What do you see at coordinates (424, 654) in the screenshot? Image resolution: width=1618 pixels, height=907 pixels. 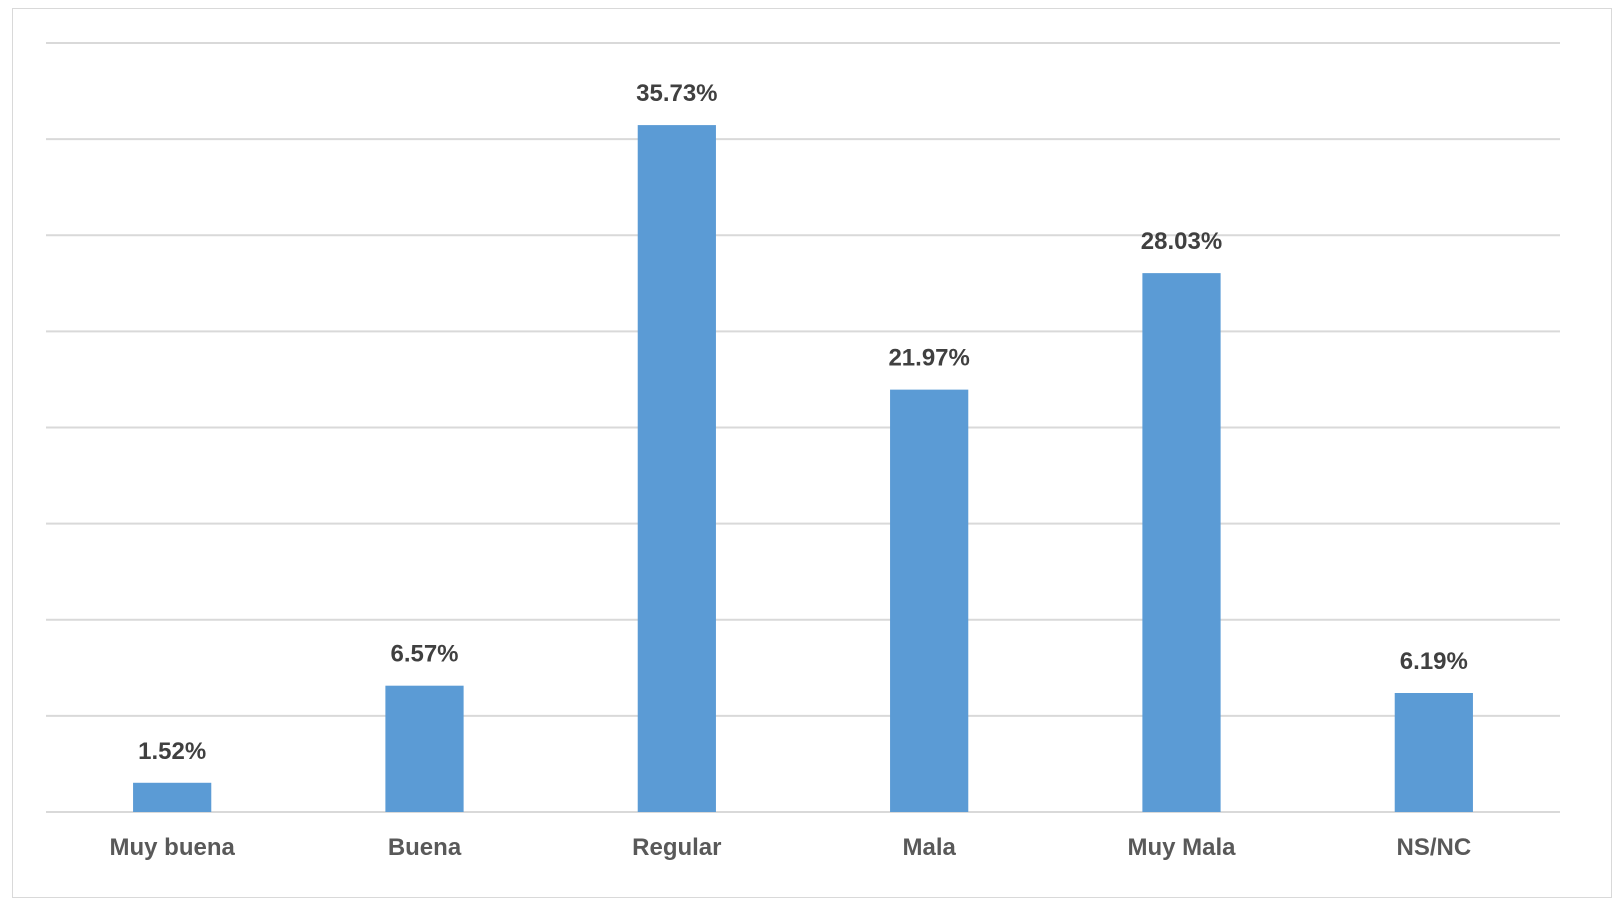 I see `data-label: 6.57%` at bounding box center [424, 654].